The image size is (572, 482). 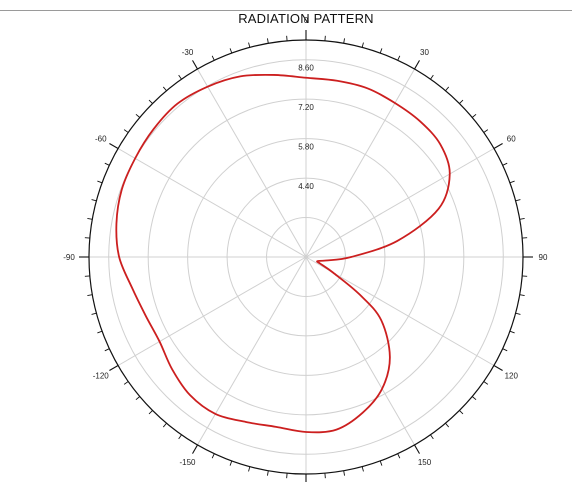 I want to click on angle-tick-label: 0, so click(x=306, y=20).